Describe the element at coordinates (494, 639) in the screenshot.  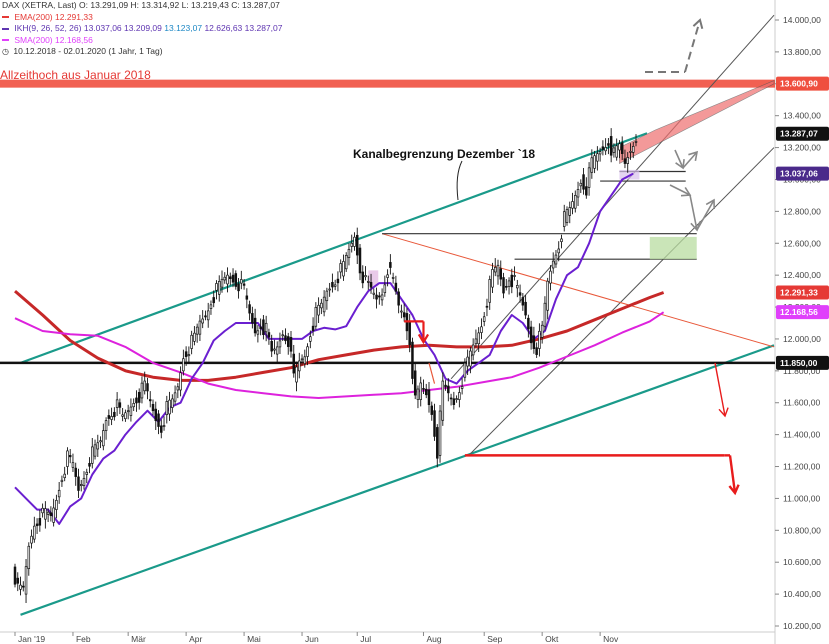
I see `x-tick-label: Sep` at that location.